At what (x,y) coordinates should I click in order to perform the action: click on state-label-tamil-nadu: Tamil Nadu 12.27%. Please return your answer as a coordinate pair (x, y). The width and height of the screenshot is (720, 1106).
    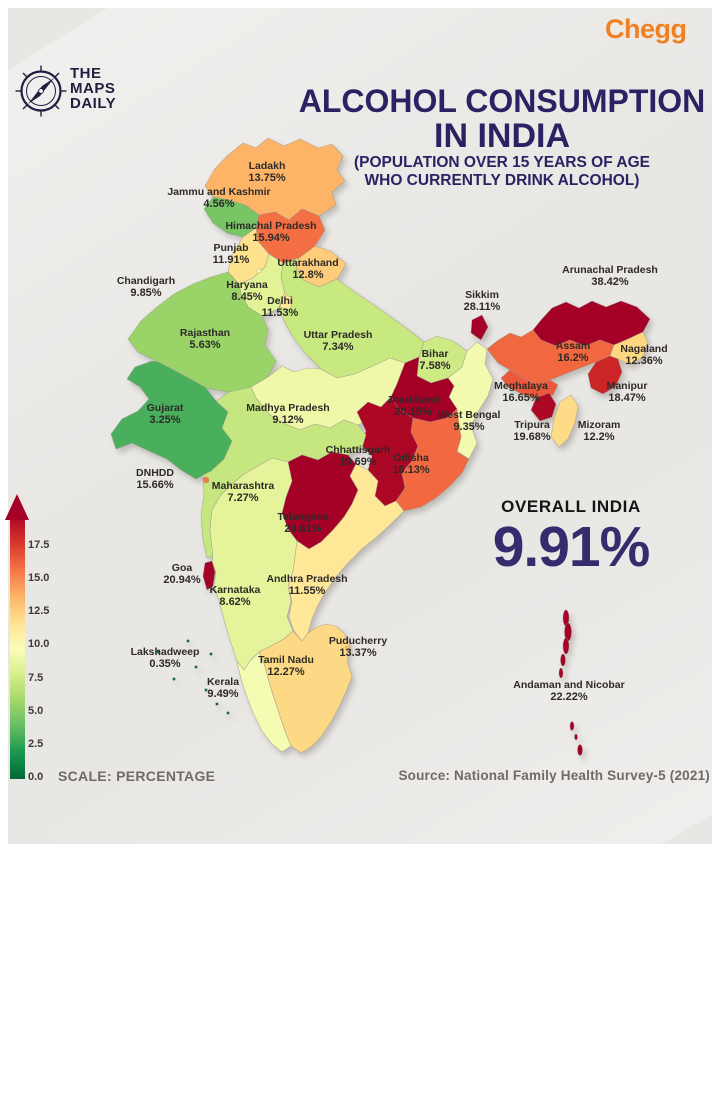
    Looking at the image, I should click on (286, 666).